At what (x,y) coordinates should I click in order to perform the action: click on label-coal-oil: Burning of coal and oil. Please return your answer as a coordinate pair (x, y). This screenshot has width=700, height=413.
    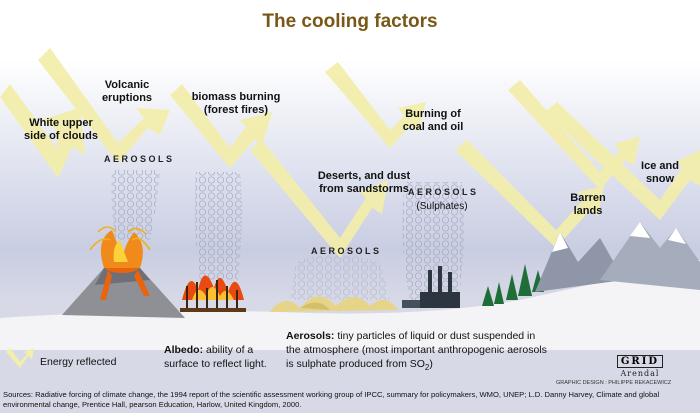
    Looking at the image, I should click on (433, 120).